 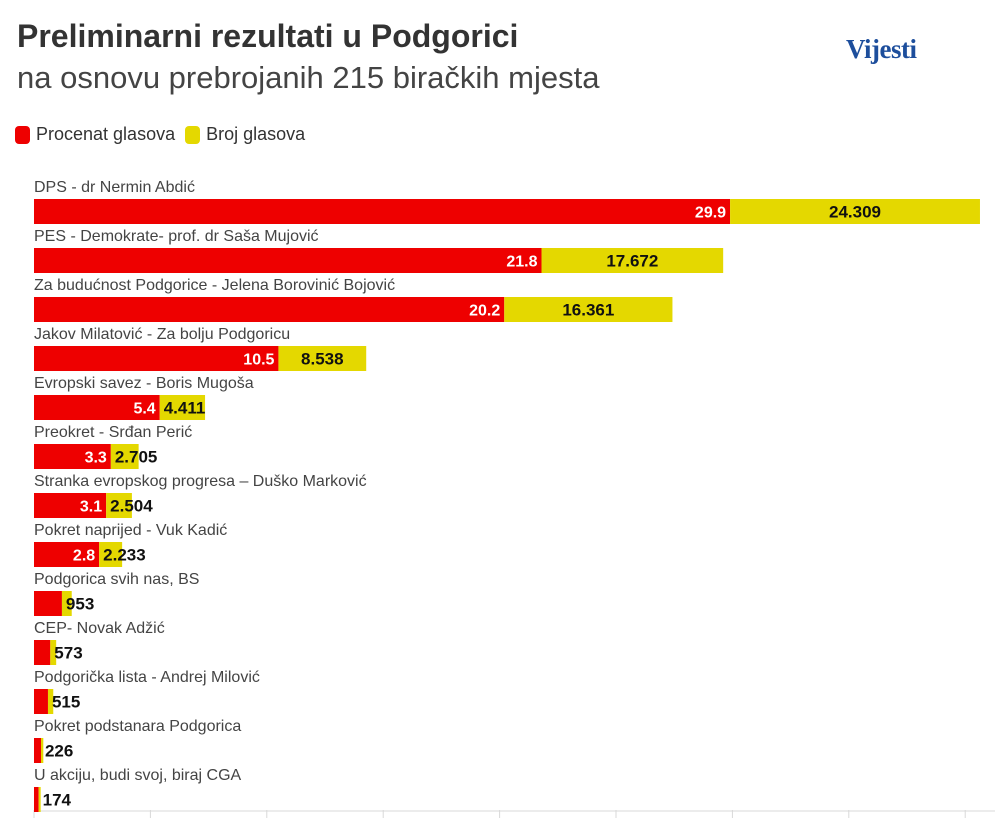 I want to click on category-label: CEP- Novak Adžić, so click(x=99, y=628).